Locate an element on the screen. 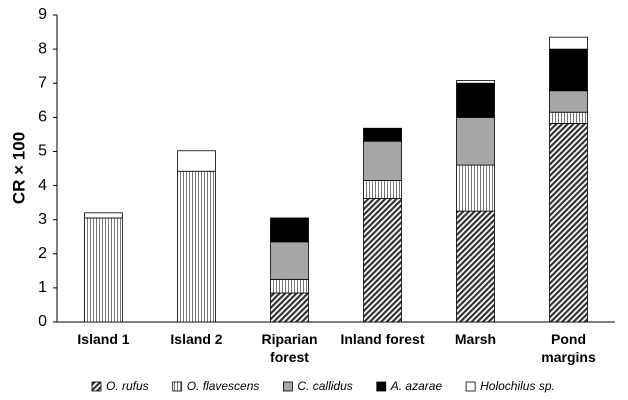  y-tick-label: 5 is located at coordinates (42, 151).